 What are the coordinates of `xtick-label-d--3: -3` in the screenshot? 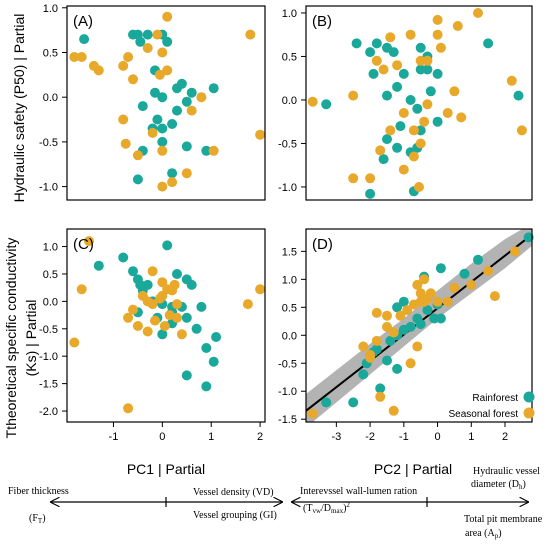 It's located at (336, 437).